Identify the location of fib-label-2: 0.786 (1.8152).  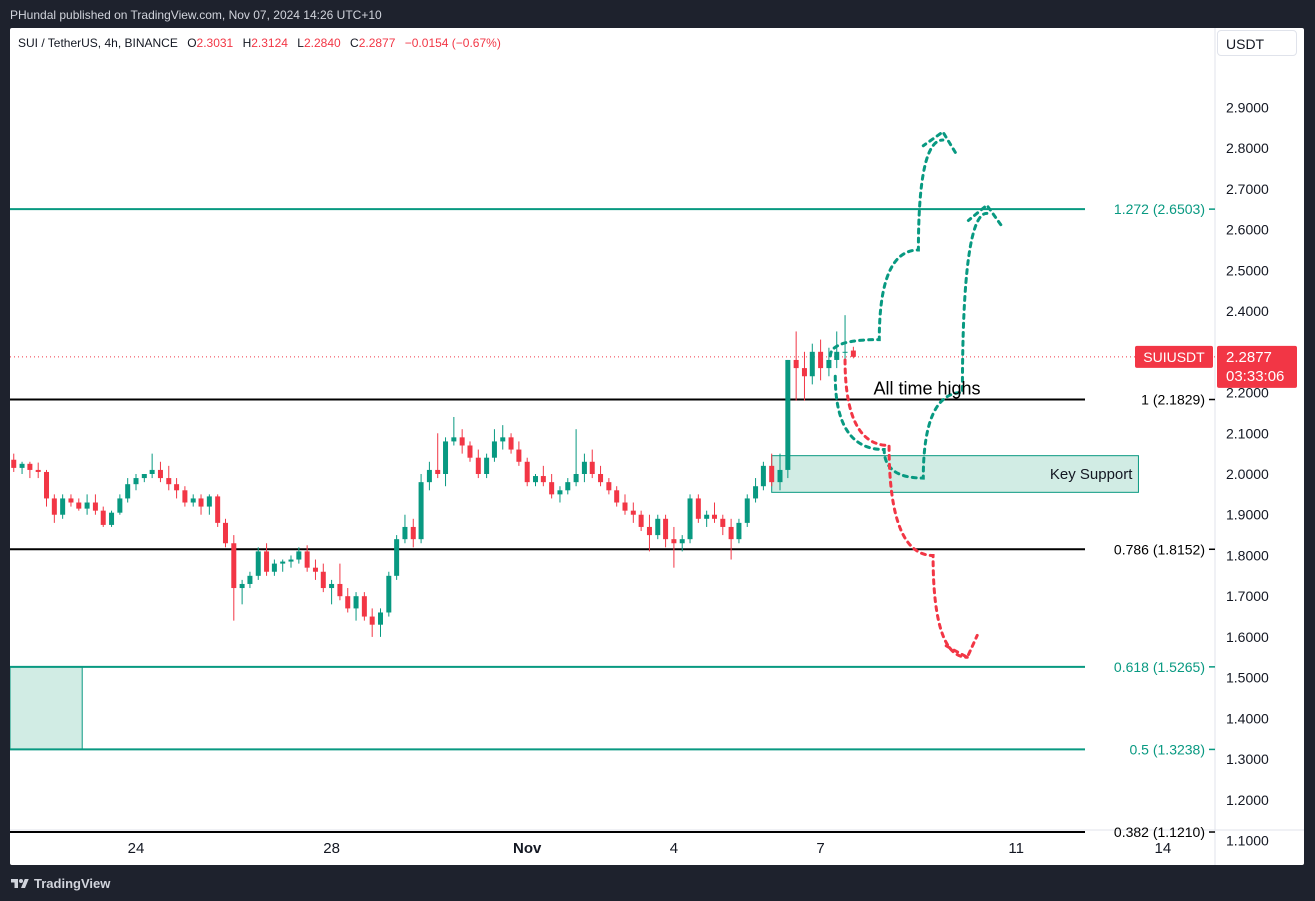
(1159, 549).